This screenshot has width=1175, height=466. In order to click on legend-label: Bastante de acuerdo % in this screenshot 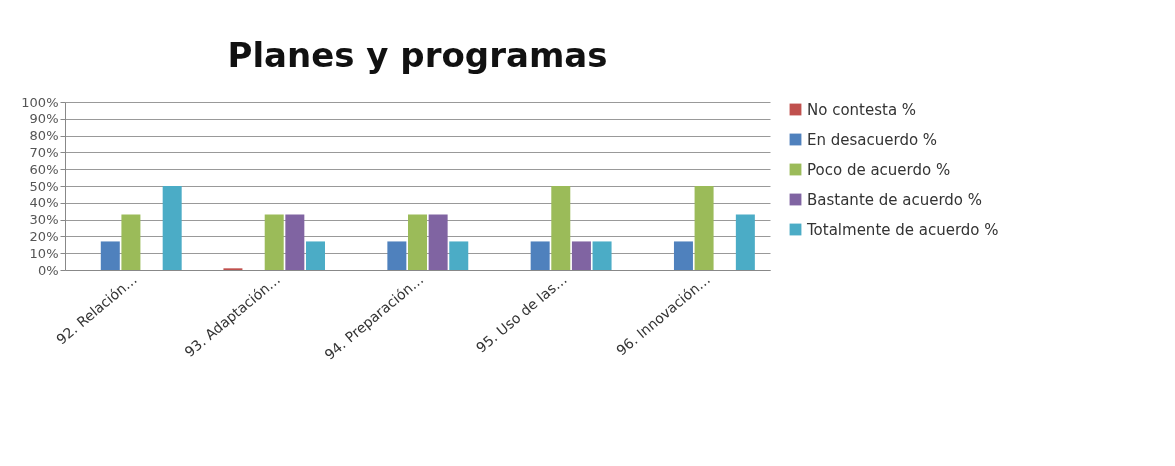, I will do `click(895, 199)`.